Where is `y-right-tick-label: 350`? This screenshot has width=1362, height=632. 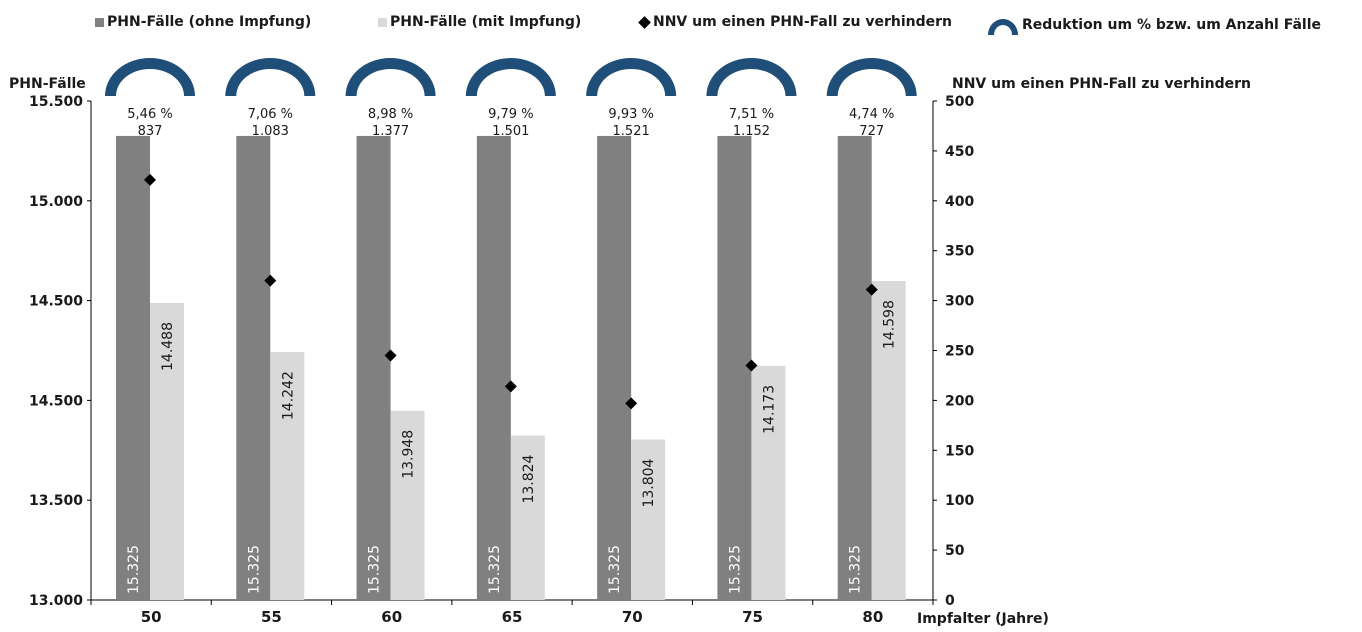 y-right-tick-label: 350 is located at coordinates (959, 252).